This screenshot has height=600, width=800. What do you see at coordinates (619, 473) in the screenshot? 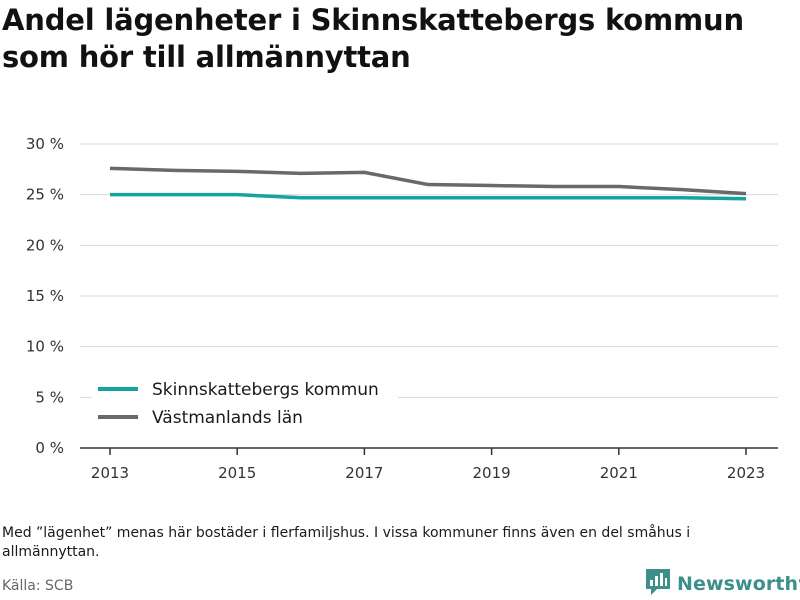
I see `x-tick-label: 2021` at bounding box center [619, 473].